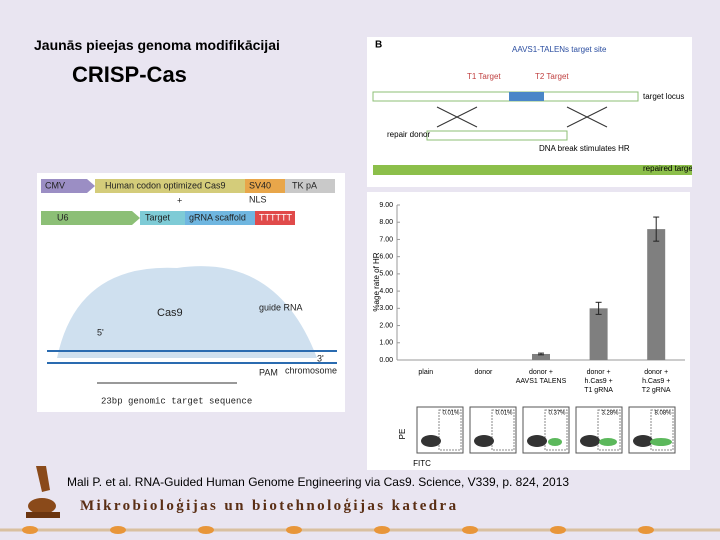 The height and width of the screenshot is (540, 720). Describe the element at coordinates (584, 148) in the screenshot. I see `label: DNA break stimulates HR` at that location.